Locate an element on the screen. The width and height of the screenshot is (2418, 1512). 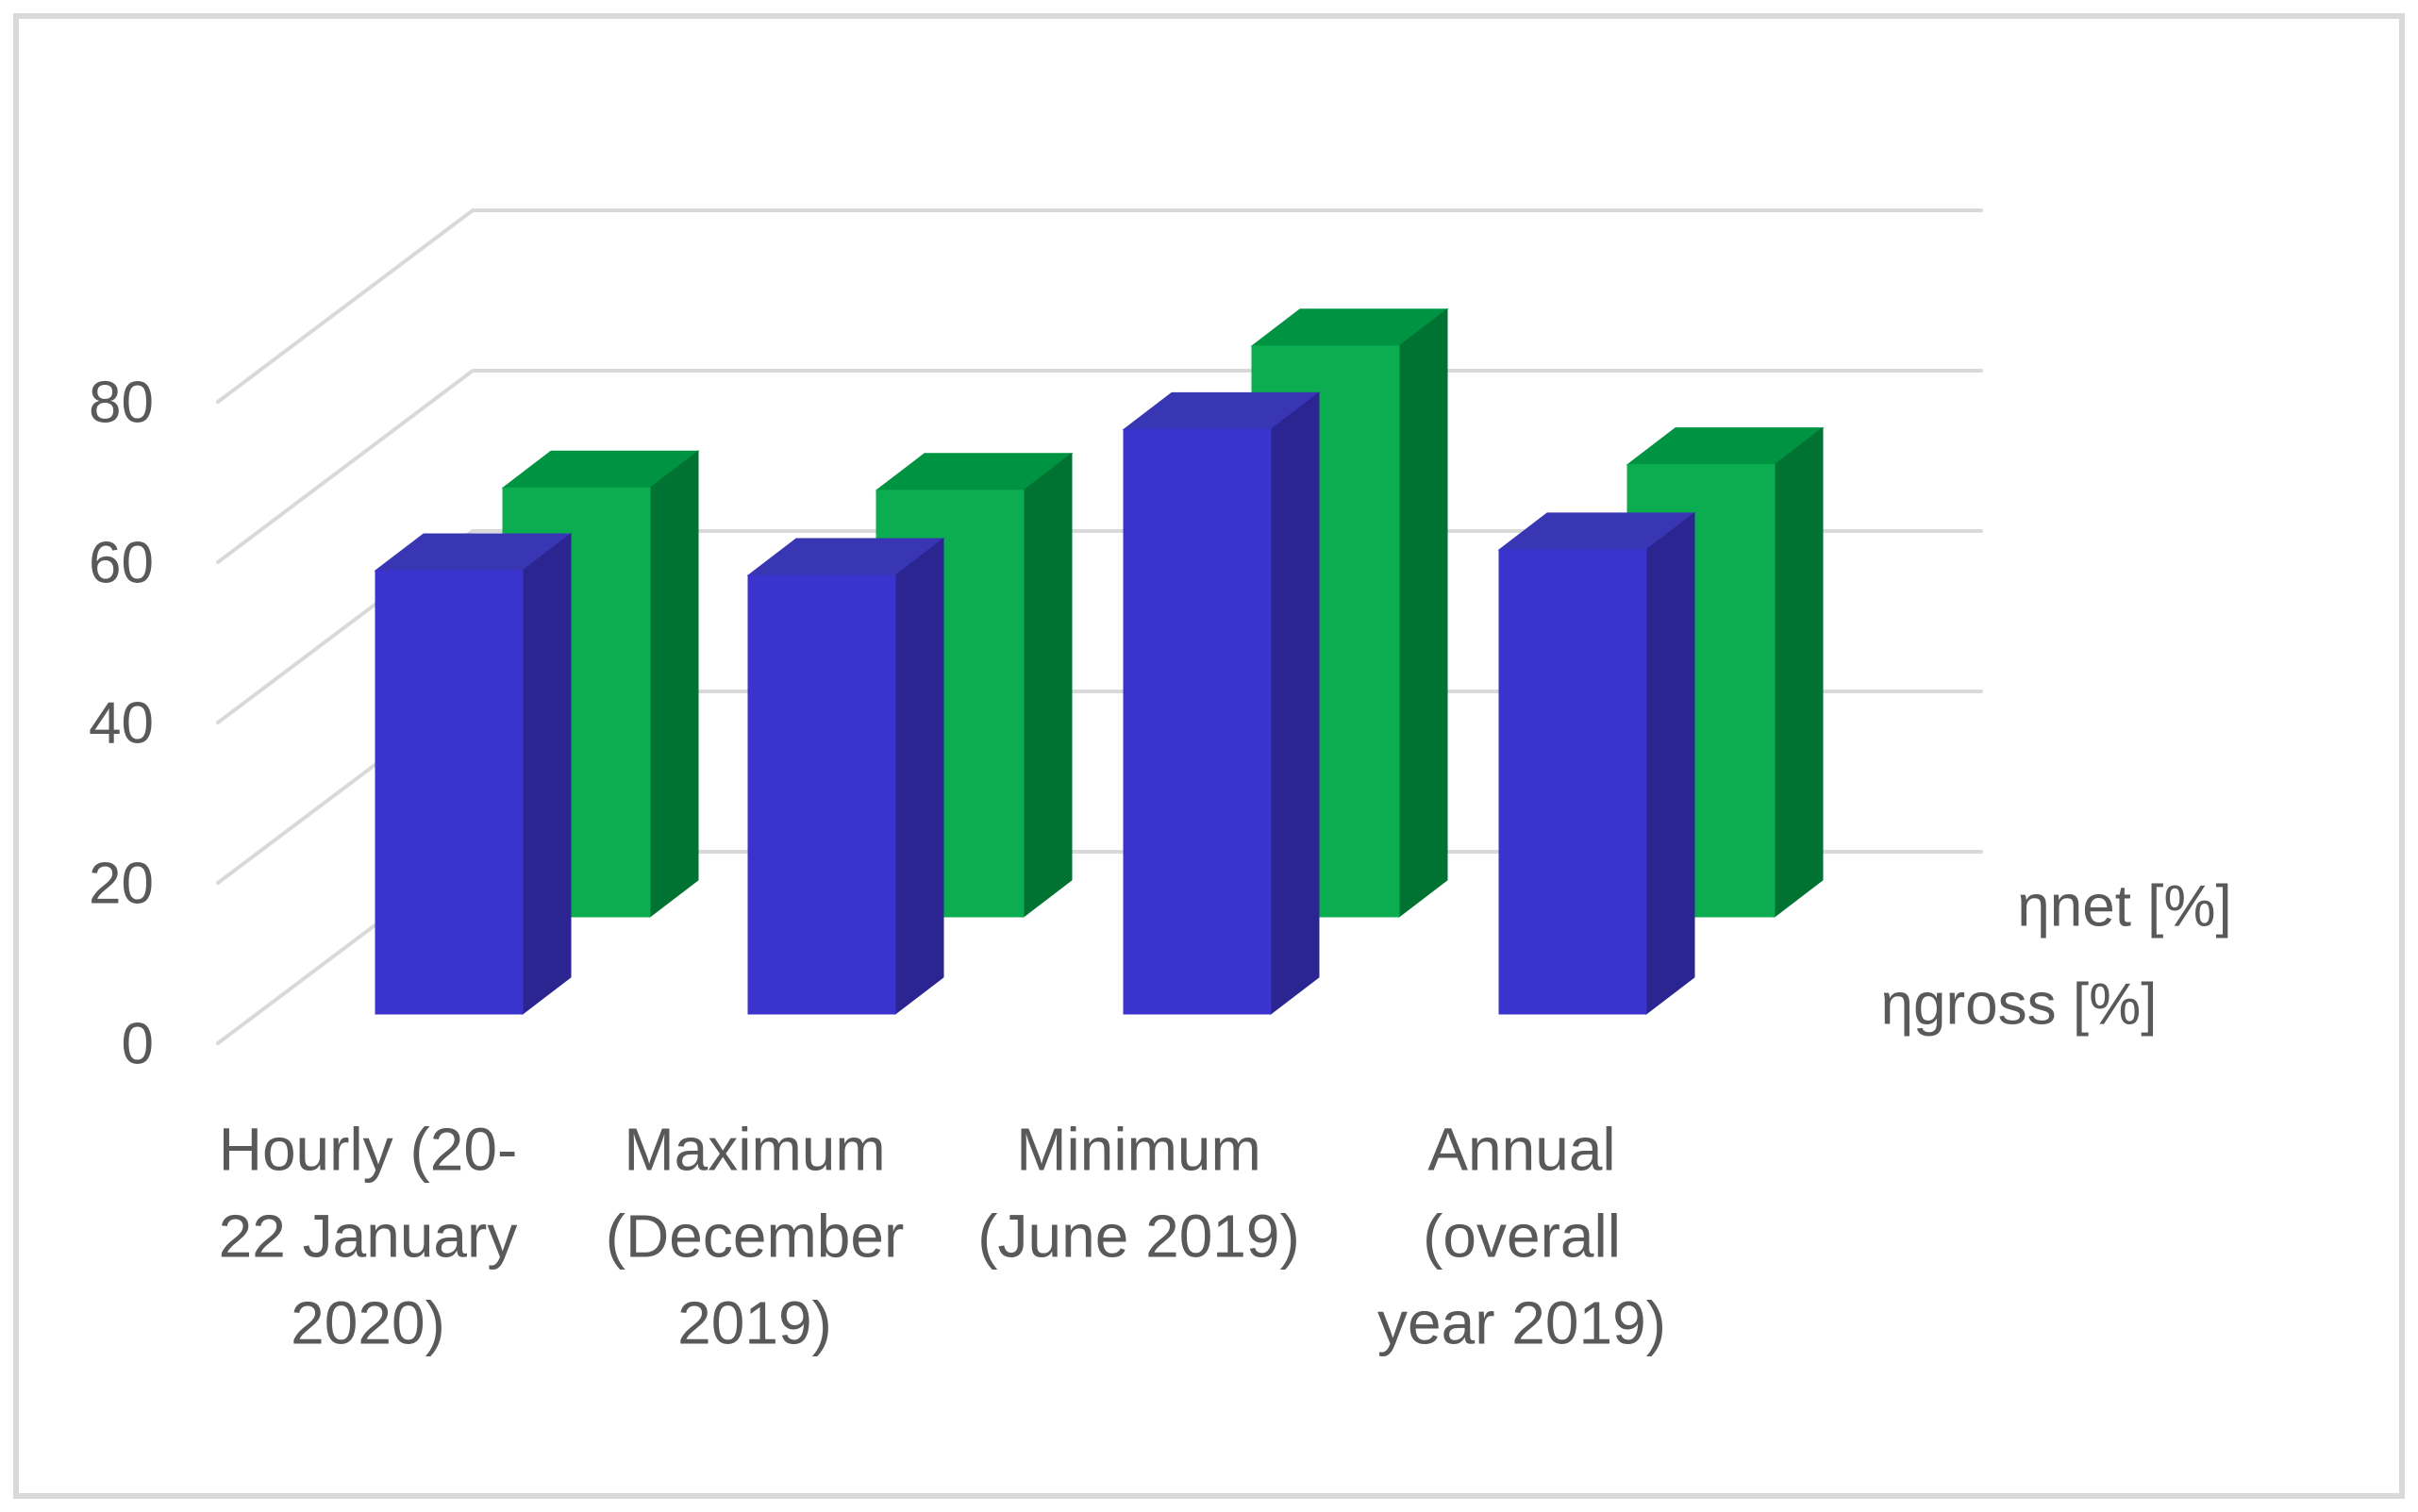
value-axis-labels: 0 20 40 60 80 is located at coordinates (122, 724).